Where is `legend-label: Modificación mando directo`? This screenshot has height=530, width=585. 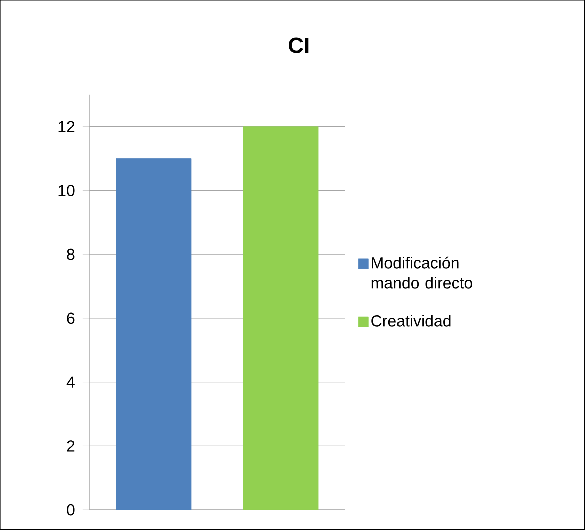 legend-label: Modificación mando directo is located at coordinates (422, 272).